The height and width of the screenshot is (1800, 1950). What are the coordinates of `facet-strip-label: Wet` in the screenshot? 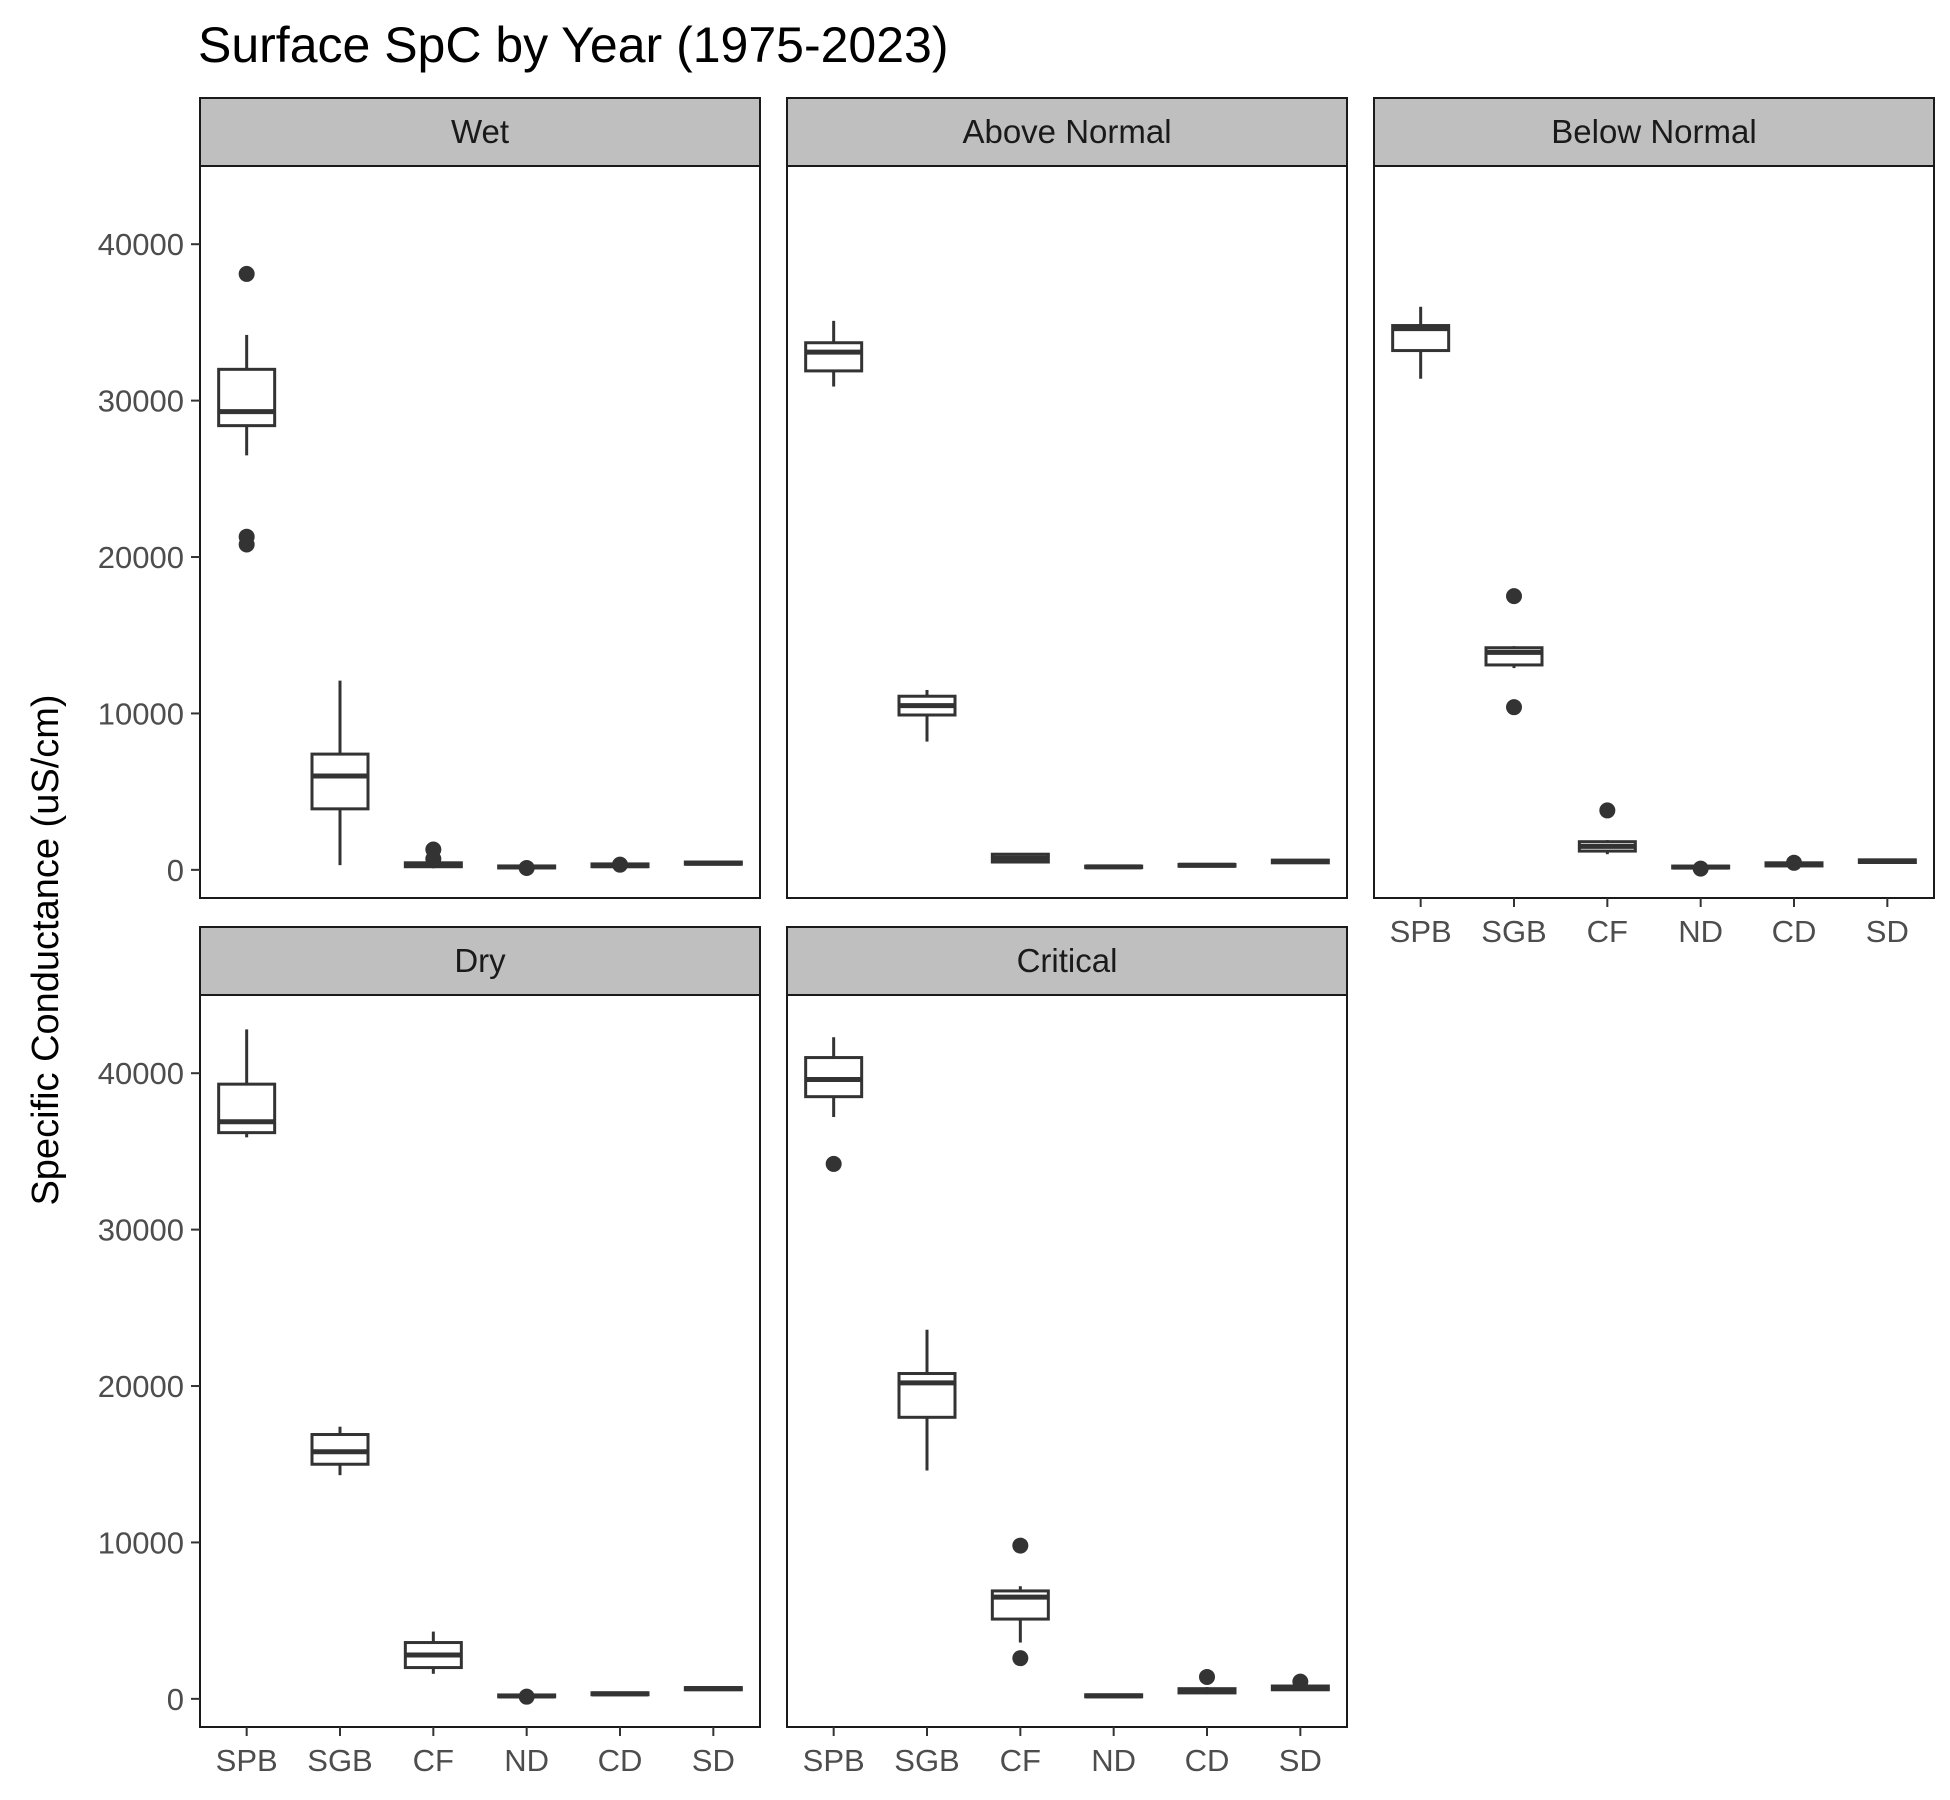 It's located at (480, 131).